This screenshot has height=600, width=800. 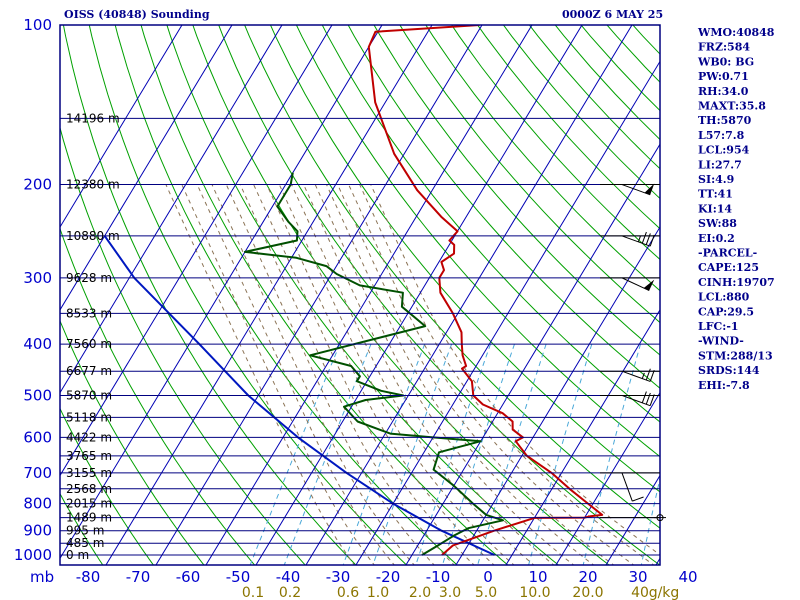 What do you see at coordinates (637, 577) in the screenshot?
I see `temperature-tick-label: 30` at bounding box center [637, 577].